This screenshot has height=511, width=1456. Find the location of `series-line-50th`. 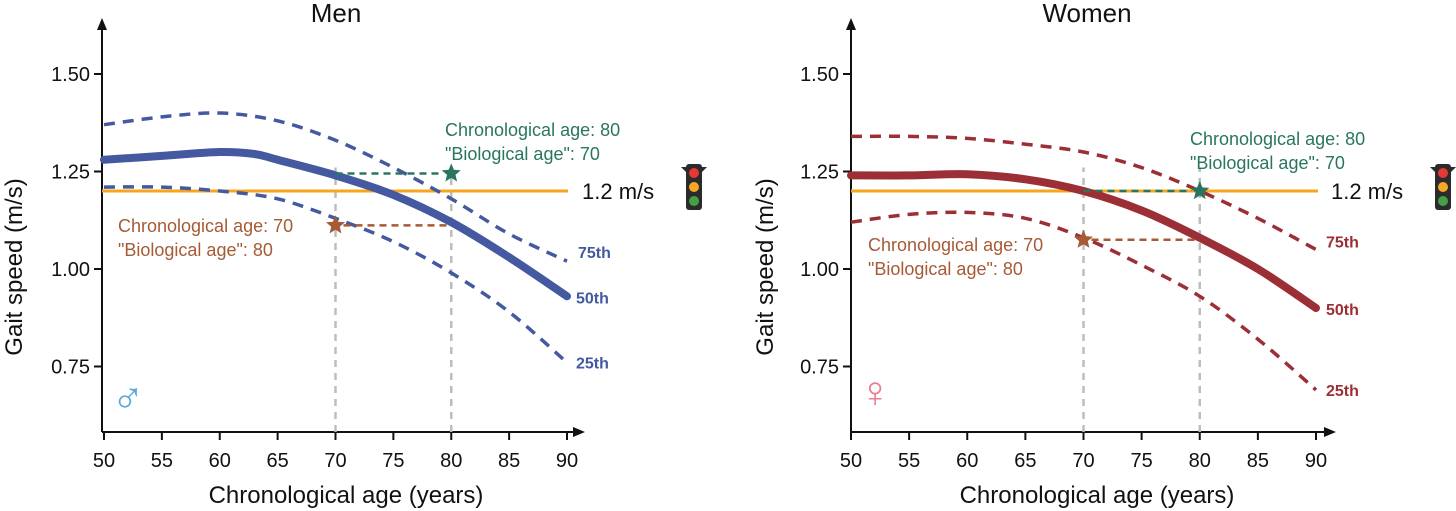

series-line-50th is located at coordinates (335, 224).